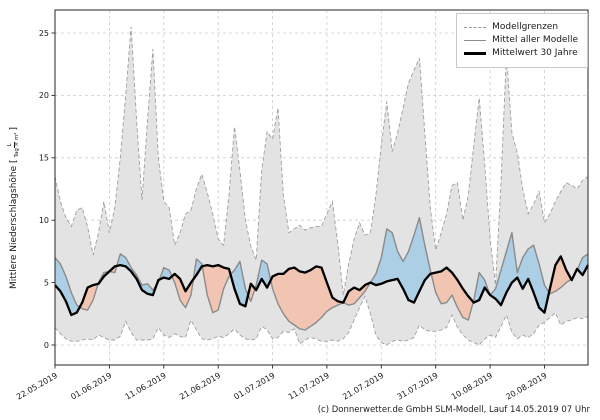 The width and height of the screenshot is (600, 420). What do you see at coordinates (322, 286) in the screenshot?
I see `30yr-mean-line` at bounding box center [322, 286].